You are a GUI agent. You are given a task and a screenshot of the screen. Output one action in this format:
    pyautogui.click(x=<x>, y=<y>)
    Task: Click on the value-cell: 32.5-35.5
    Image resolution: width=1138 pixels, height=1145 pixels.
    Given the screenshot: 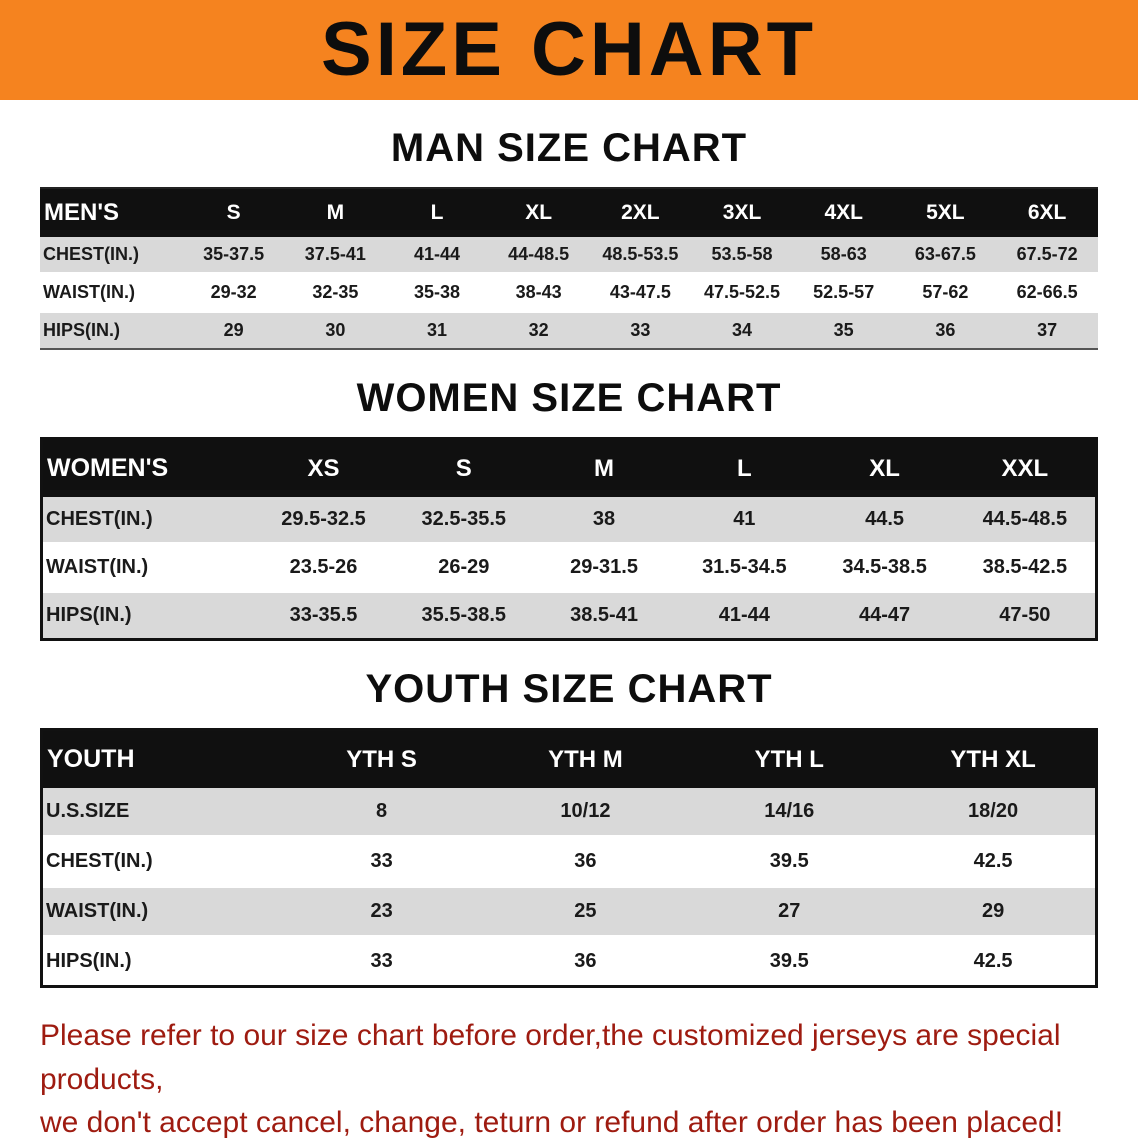 What is the action you would take?
    pyautogui.click(x=464, y=519)
    